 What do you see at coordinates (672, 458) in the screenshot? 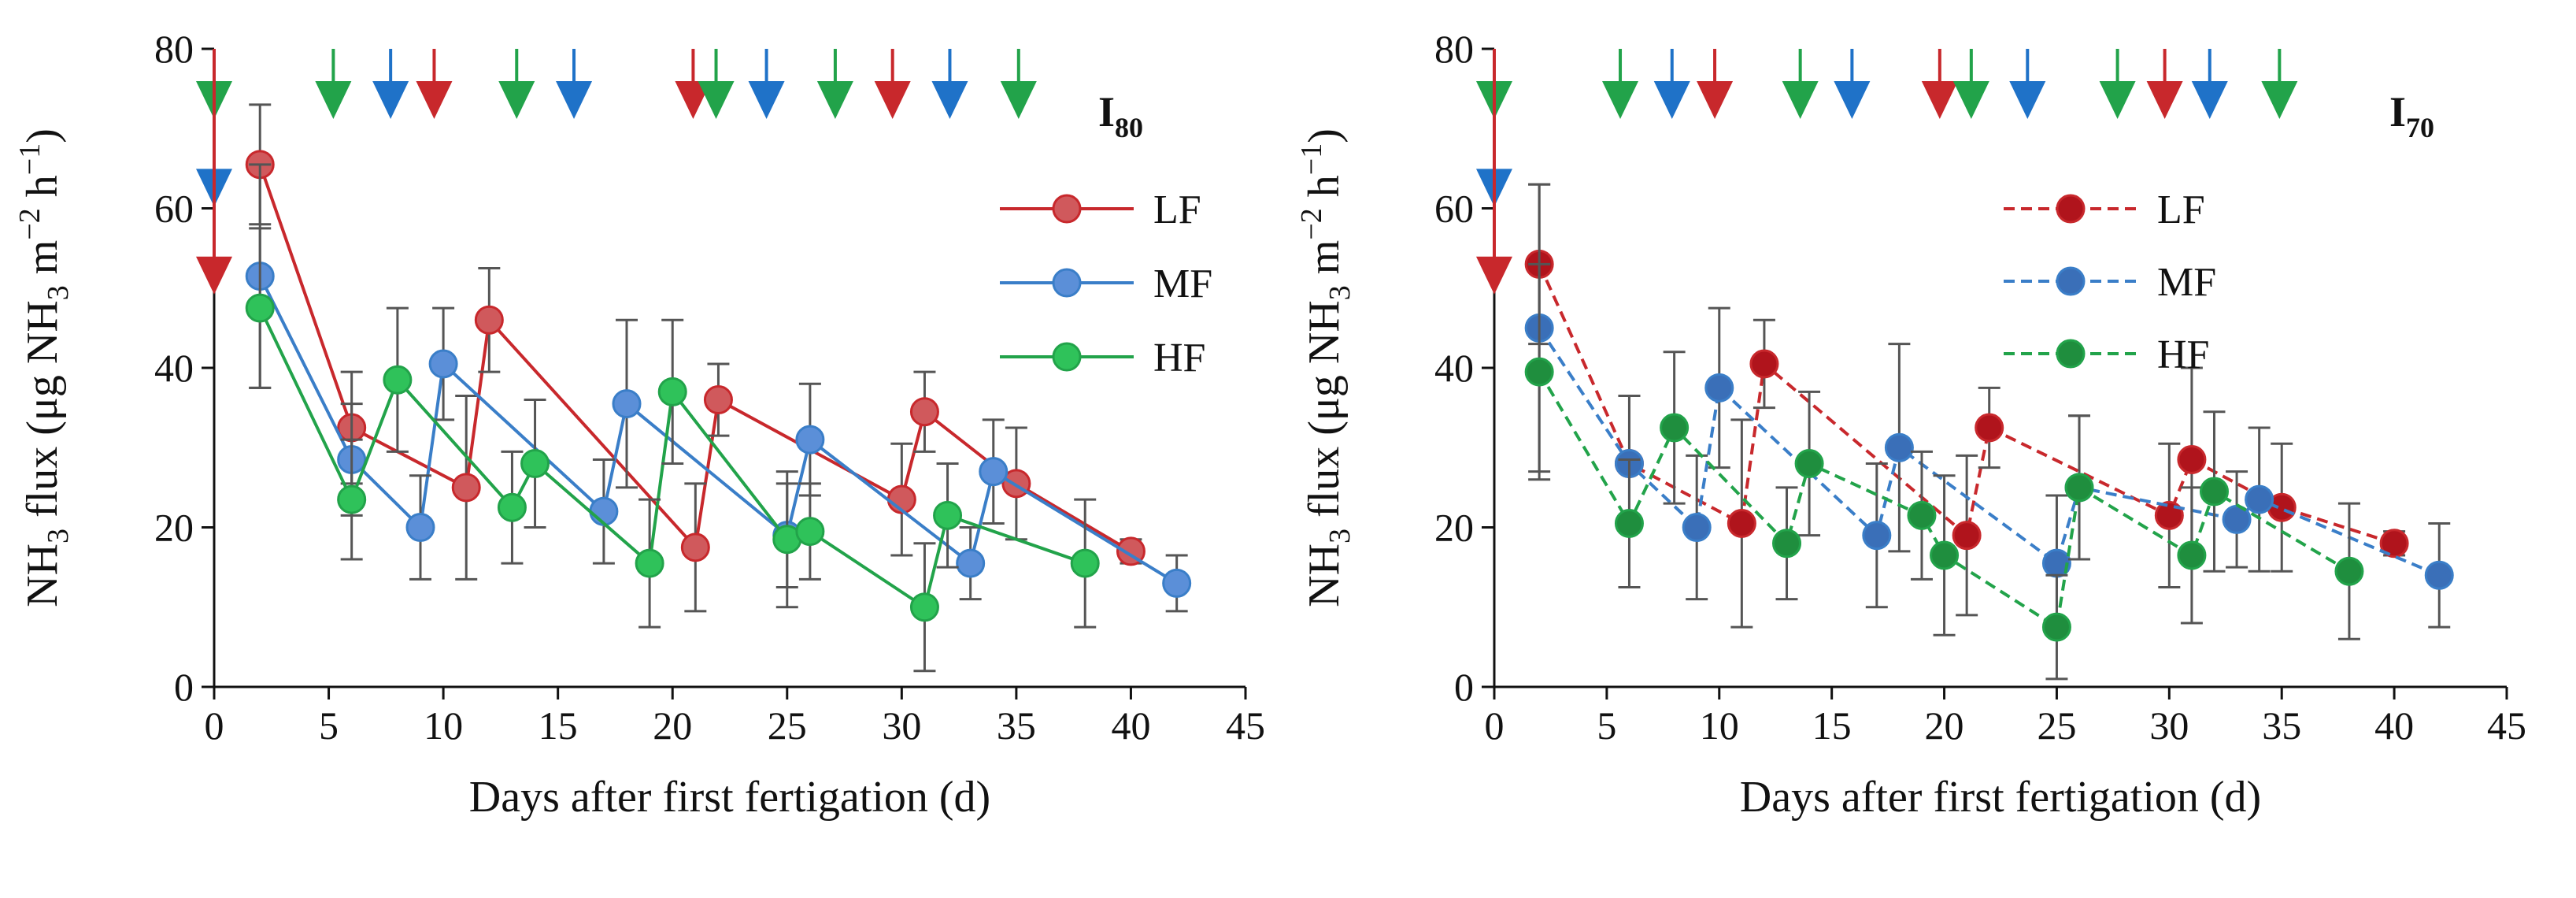
I see `series-line-hf` at bounding box center [672, 458].